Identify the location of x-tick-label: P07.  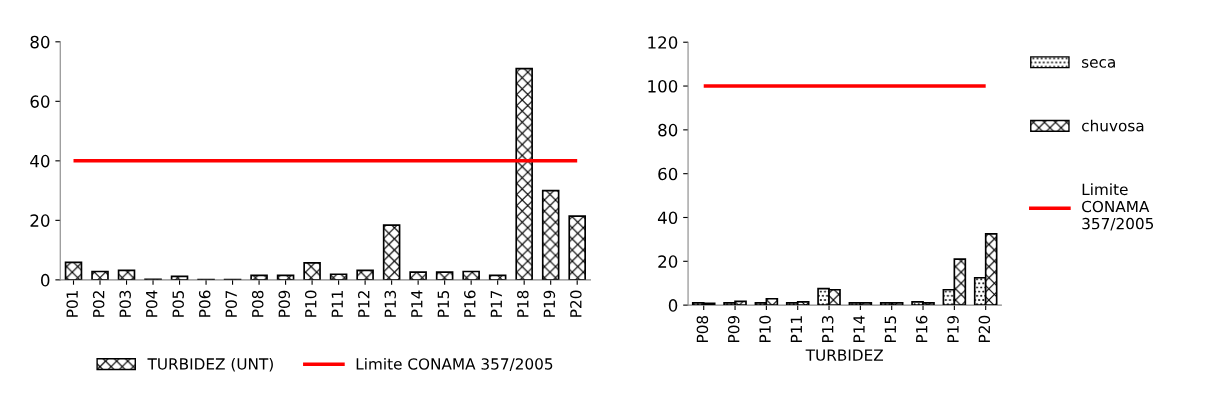
(231, 303).